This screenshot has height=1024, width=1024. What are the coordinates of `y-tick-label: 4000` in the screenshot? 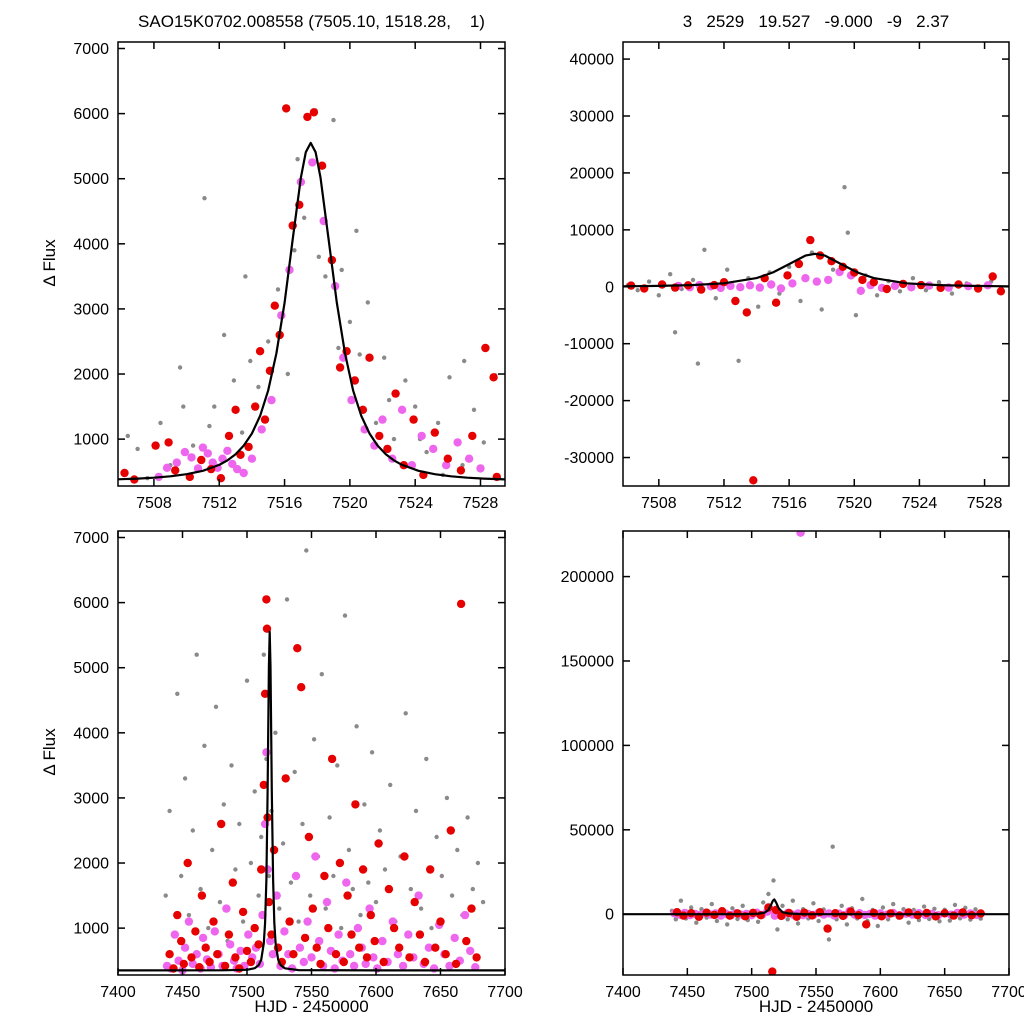 It's located at (91, 244).